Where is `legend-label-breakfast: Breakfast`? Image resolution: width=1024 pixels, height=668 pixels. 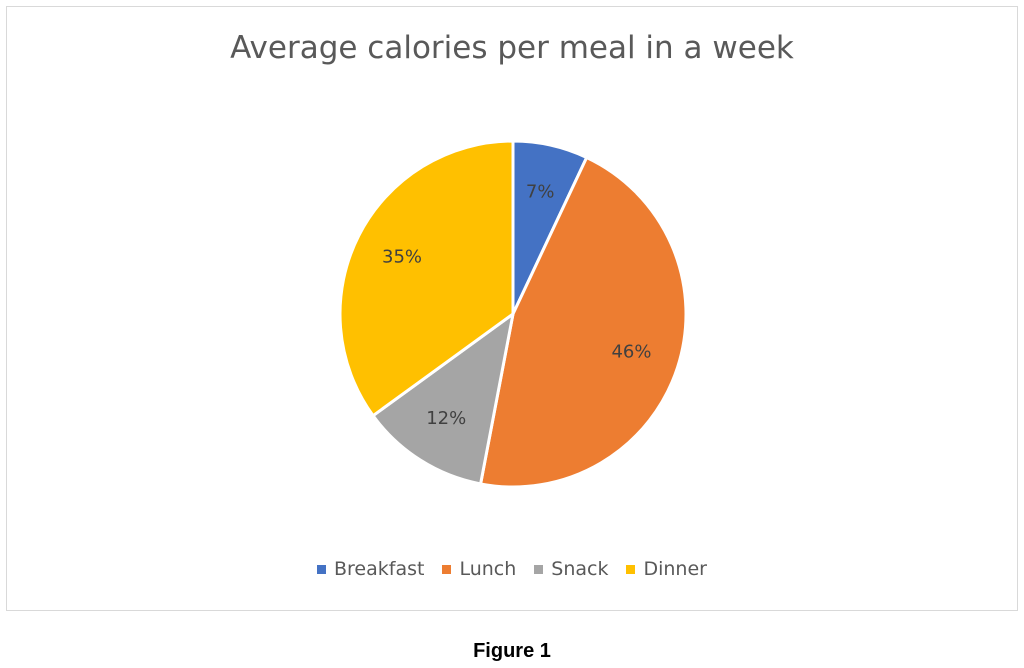
legend-label-breakfast: Breakfast is located at coordinates (379, 569).